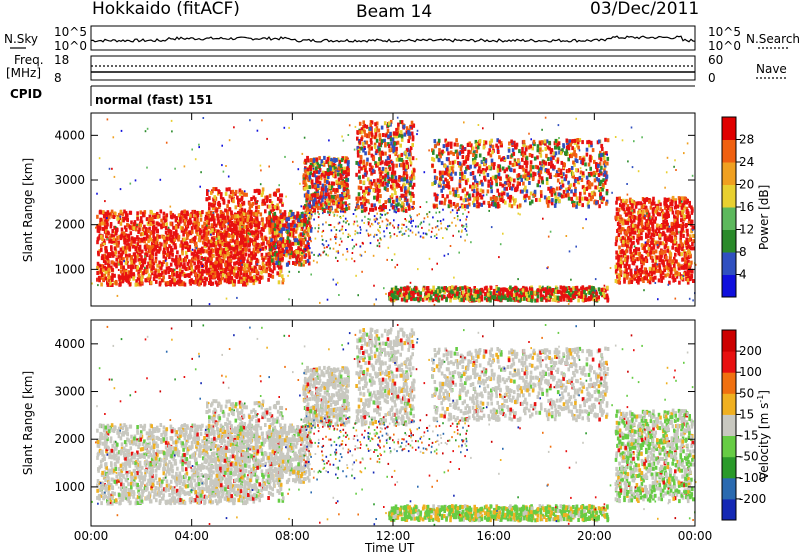 The width and height of the screenshot is (800, 554). Describe the element at coordinates (644, 9) in the screenshot. I see `date-title: 03/Dec/2011` at that location.